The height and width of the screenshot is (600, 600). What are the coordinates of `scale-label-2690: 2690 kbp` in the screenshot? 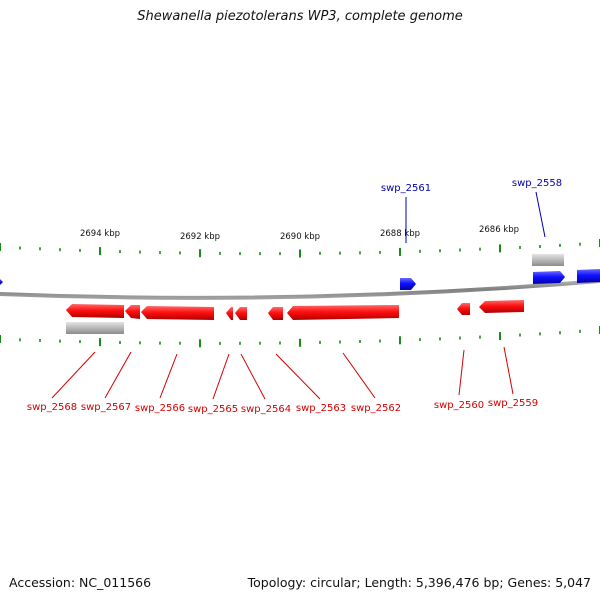 It's located at (300, 237).